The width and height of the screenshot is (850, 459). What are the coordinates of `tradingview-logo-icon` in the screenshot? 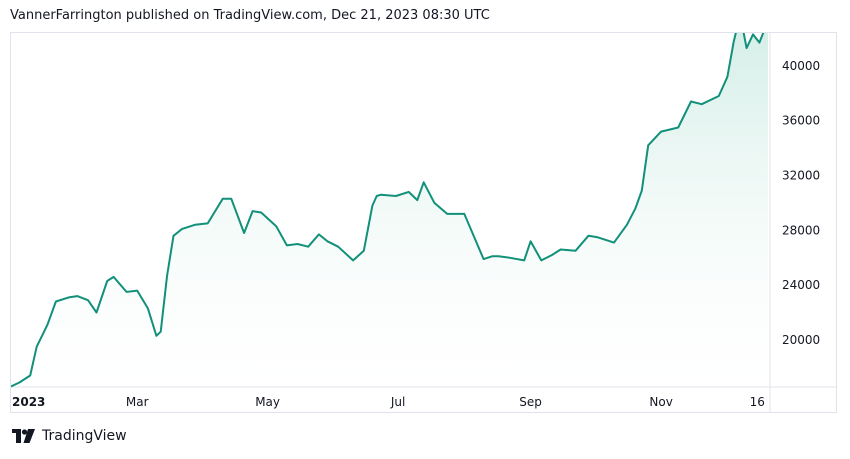 It's located at (23, 436).